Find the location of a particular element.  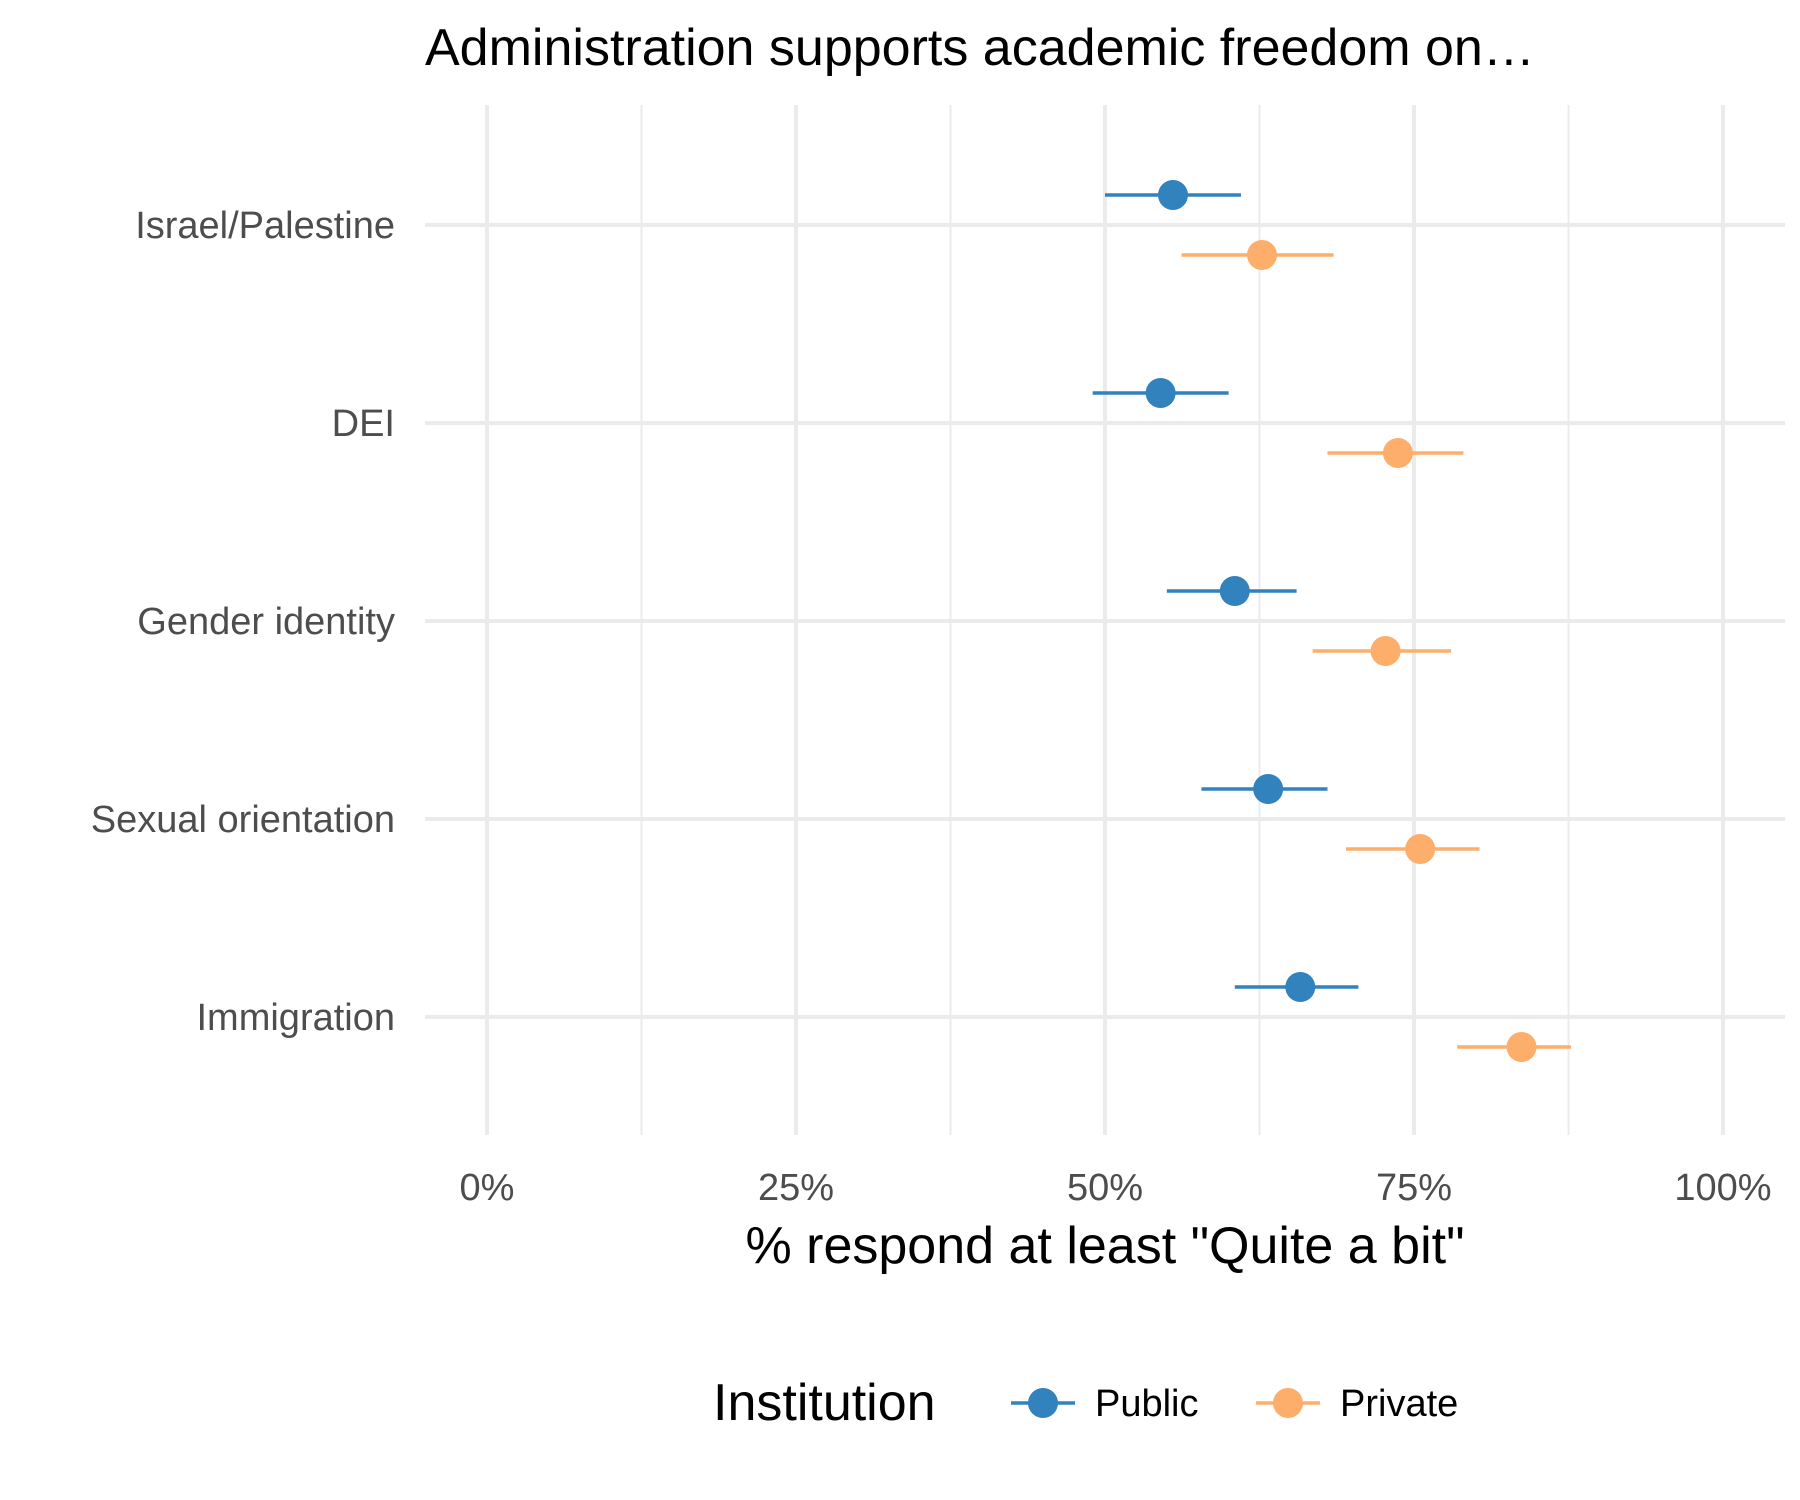

y-tick-label: Gender identity is located at coordinates (266, 622).